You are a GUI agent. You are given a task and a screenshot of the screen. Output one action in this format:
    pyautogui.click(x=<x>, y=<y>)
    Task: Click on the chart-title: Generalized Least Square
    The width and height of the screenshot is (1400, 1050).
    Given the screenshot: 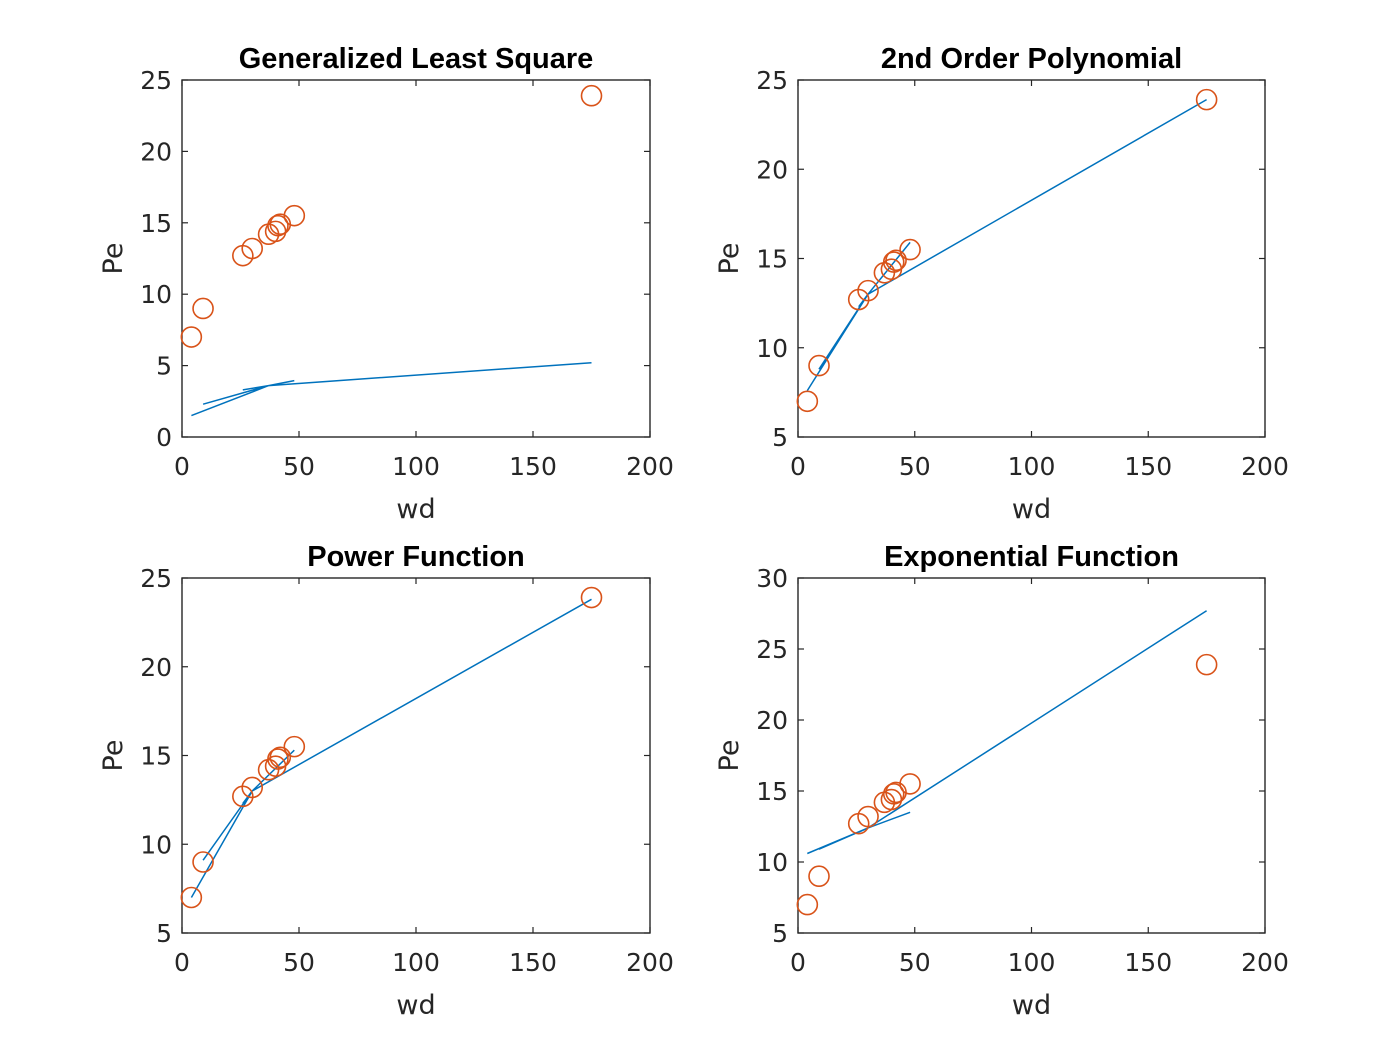 What is the action you would take?
    pyautogui.click(x=416, y=59)
    